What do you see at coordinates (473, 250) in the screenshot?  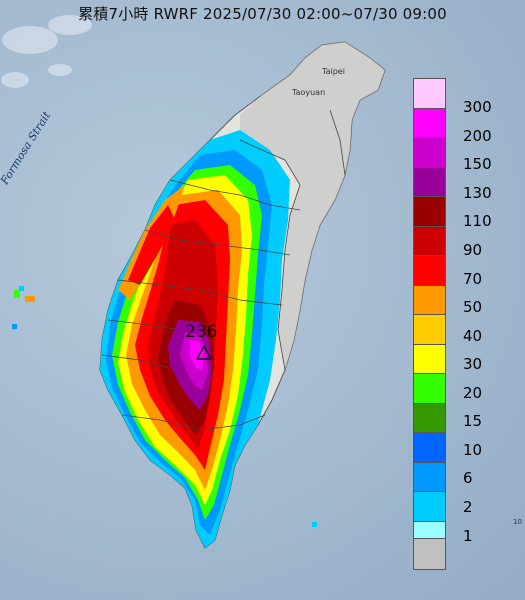 I see `legend-label-90: 90` at bounding box center [473, 250].